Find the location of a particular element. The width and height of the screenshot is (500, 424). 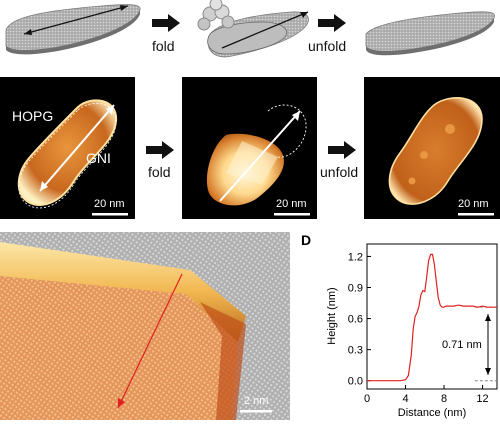

annotation-text: 0.71 nm is located at coordinates (462, 345).